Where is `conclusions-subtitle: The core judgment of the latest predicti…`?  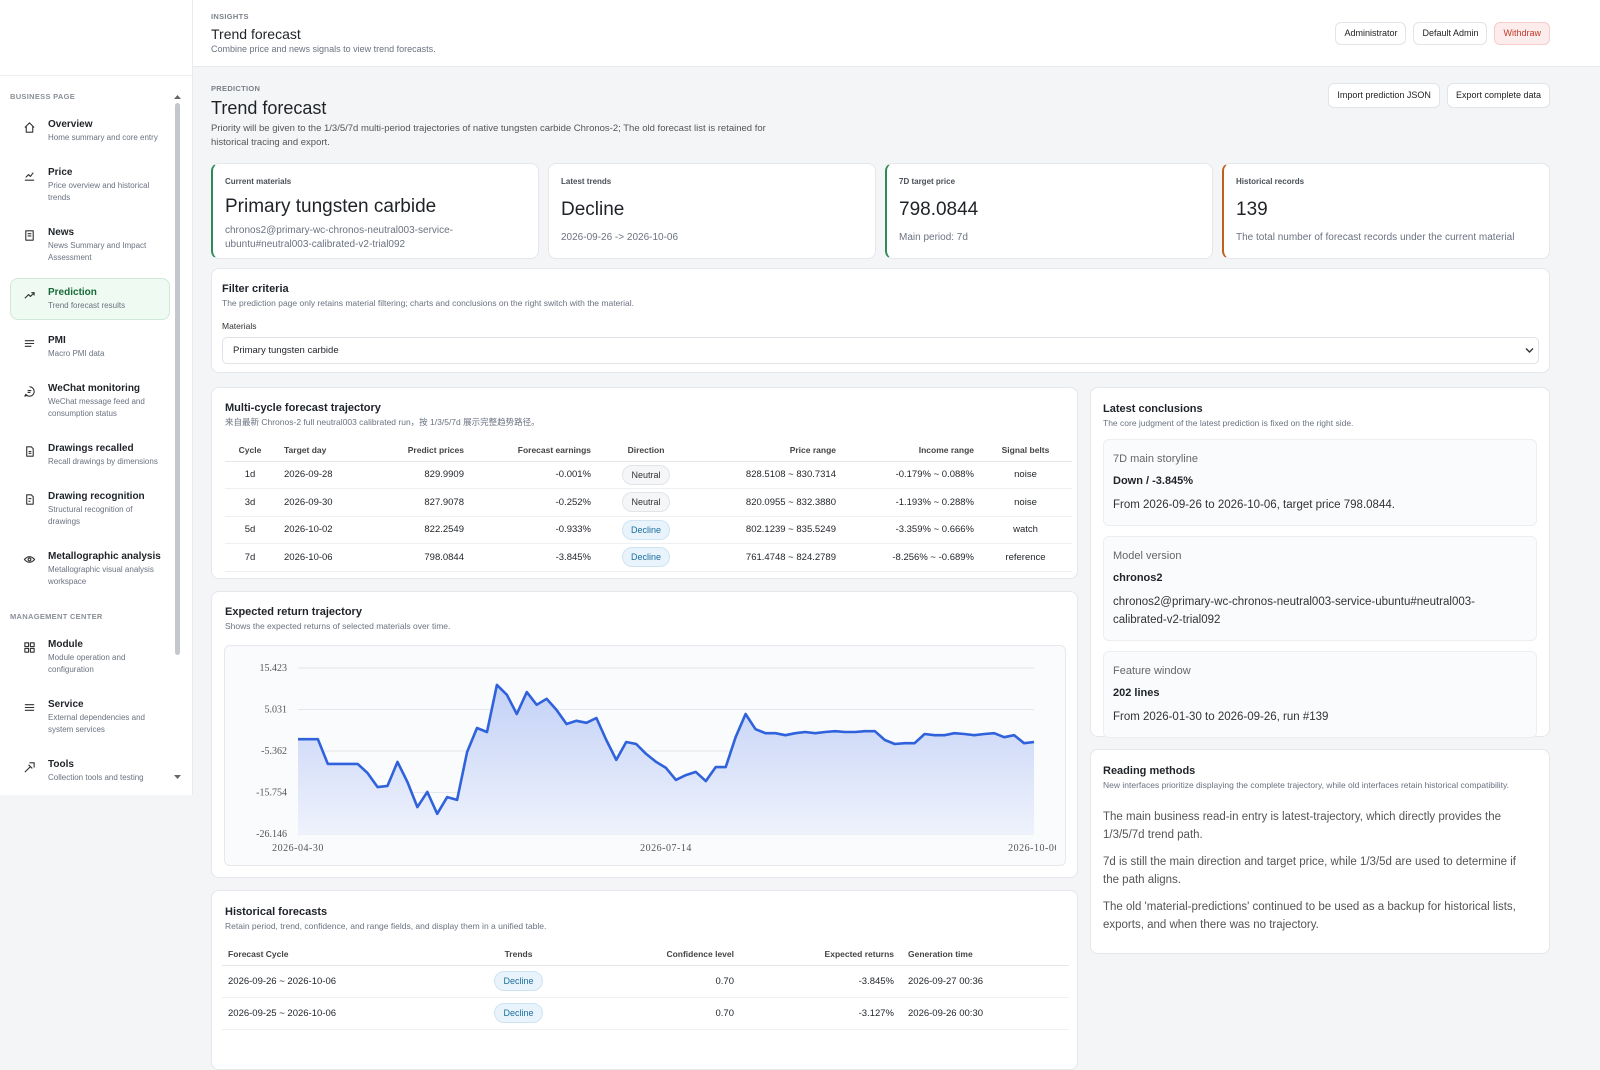 conclusions-subtitle: The core judgment of the latest predicti… is located at coordinates (1228, 423).